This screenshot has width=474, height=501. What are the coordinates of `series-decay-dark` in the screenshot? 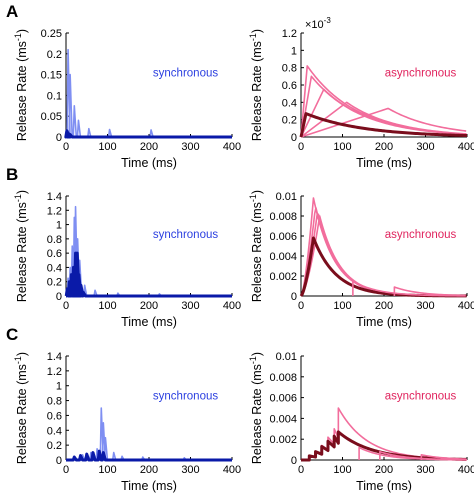 It's located at (383, 125).